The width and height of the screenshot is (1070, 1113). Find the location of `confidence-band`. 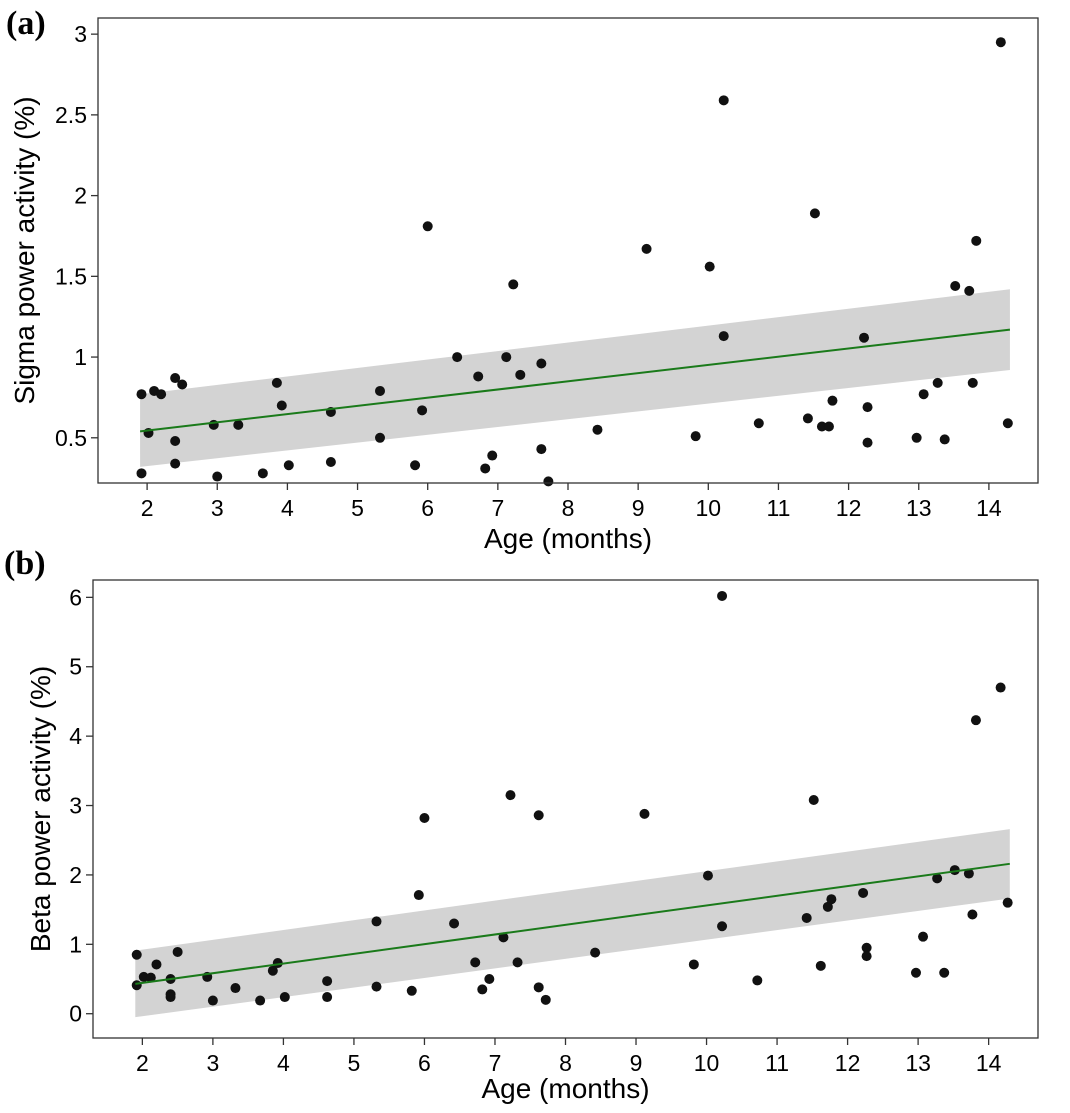

confidence-band is located at coordinates (575, 378).